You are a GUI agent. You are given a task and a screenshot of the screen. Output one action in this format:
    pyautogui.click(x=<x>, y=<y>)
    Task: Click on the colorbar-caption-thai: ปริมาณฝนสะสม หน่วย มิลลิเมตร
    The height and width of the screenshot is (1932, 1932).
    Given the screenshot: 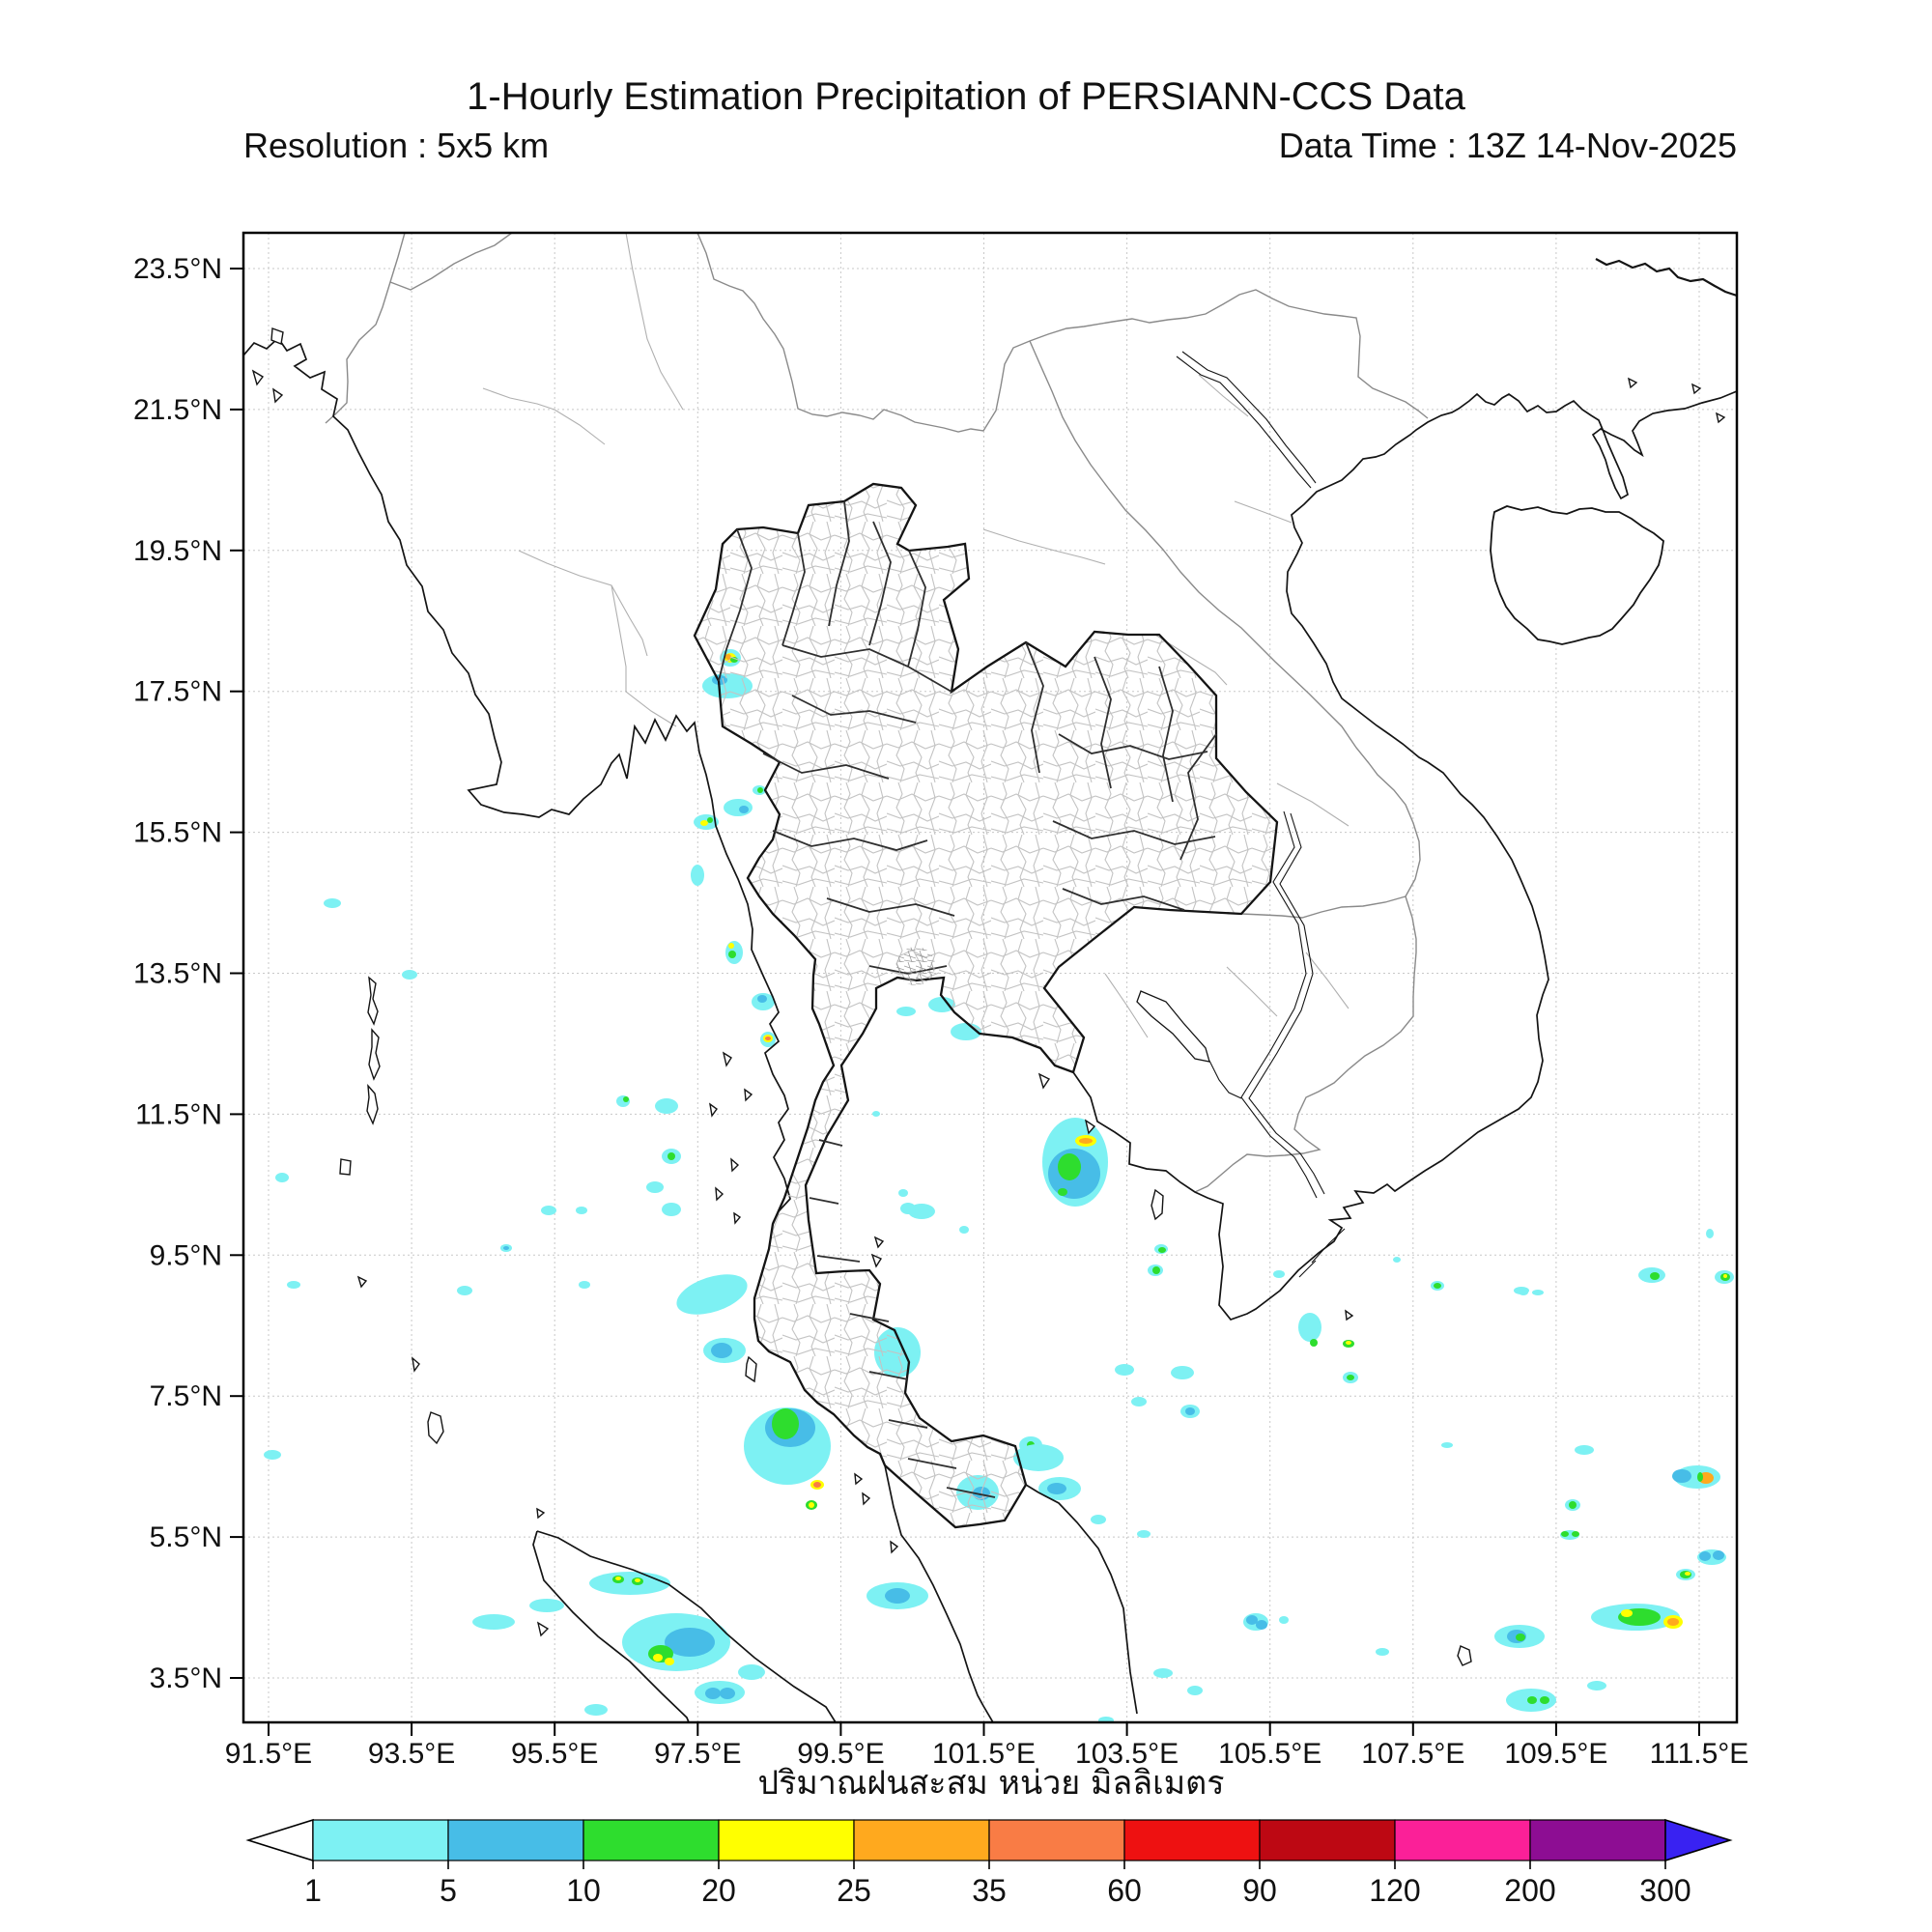 What is the action you would take?
    pyautogui.click(x=991, y=1783)
    